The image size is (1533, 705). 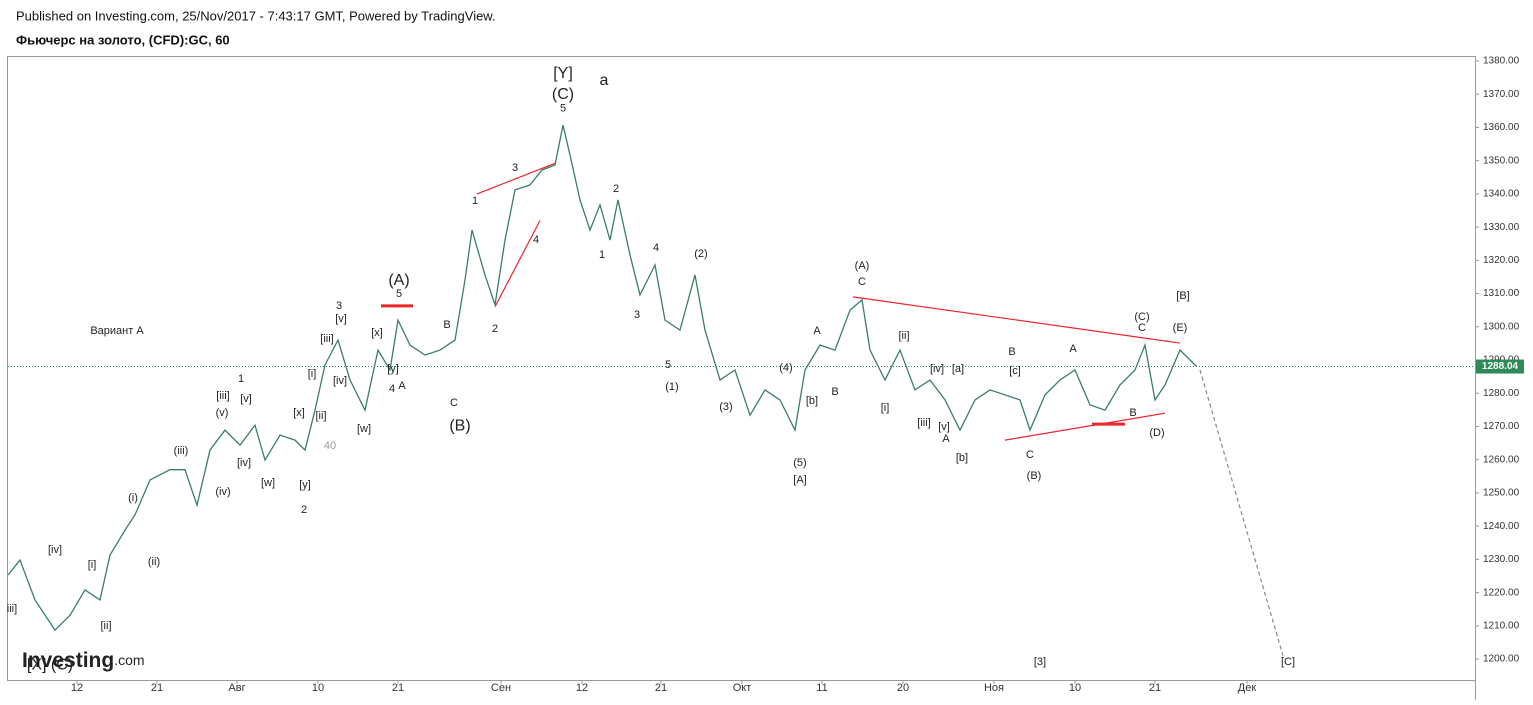 What do you see at coordinates (1501, 559) in the screenshot?
I see `y-tick-label: 1230.00` at bounding box center [1501, 559].